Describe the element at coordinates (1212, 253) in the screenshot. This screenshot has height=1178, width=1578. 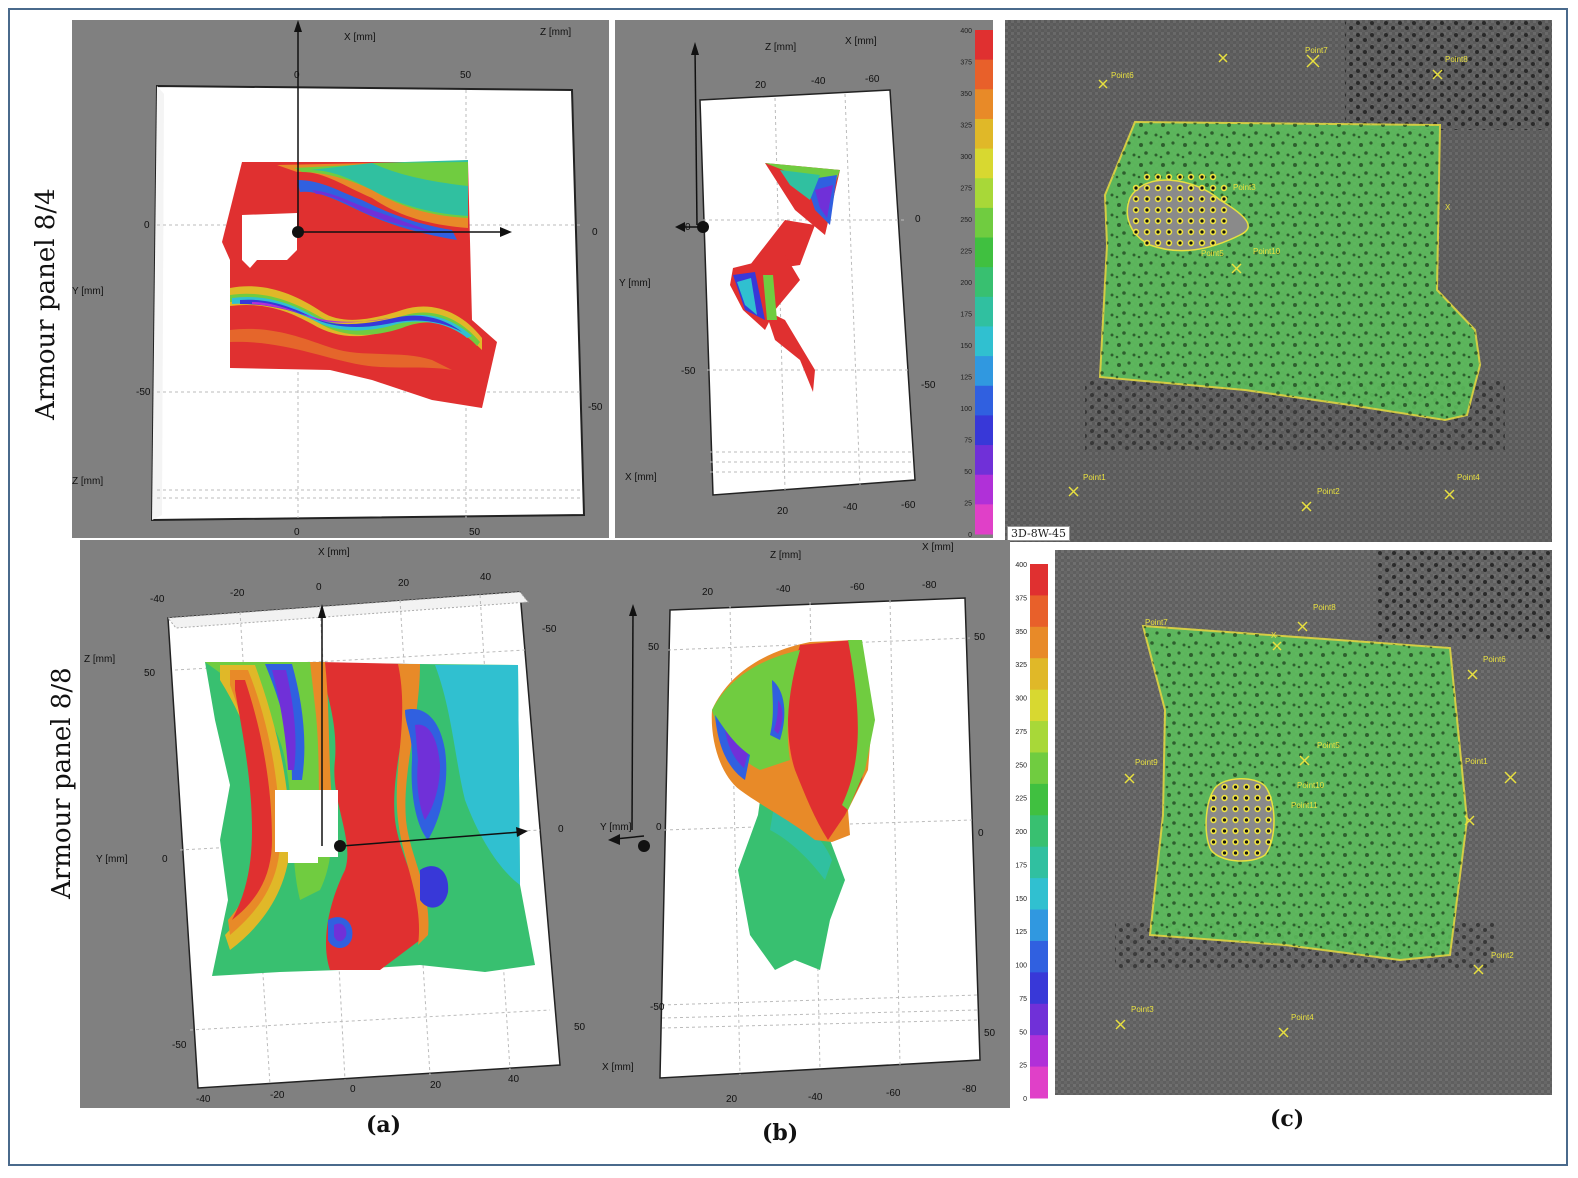
I see `point-label-top-4: Point5` at that location.